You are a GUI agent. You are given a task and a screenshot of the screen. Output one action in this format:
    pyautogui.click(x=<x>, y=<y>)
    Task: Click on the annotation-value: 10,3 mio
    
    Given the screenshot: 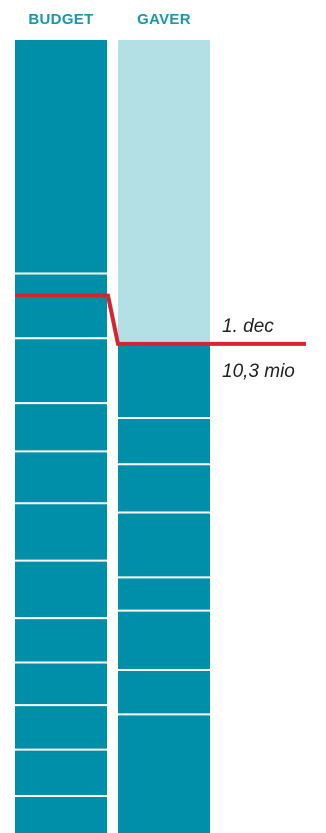 What is the action you would take?
    pyautogui.click(x=258, y=371)
    